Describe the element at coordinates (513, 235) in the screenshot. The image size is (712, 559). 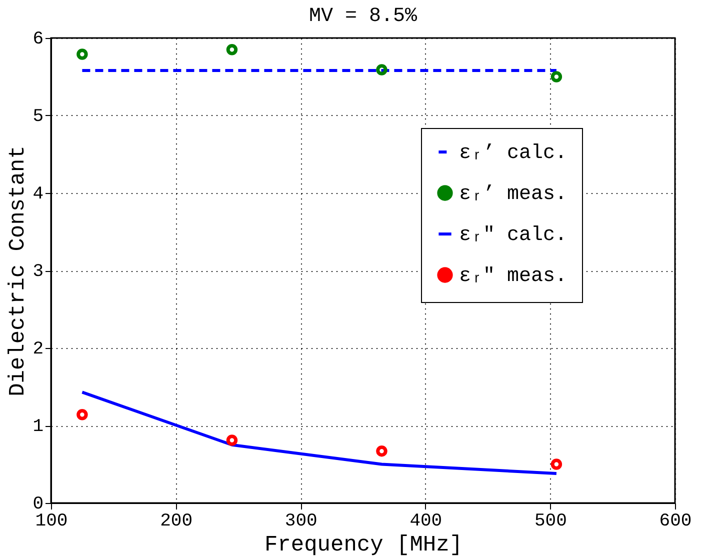
I see `legend-label: εᵣ" calc.` at that location.